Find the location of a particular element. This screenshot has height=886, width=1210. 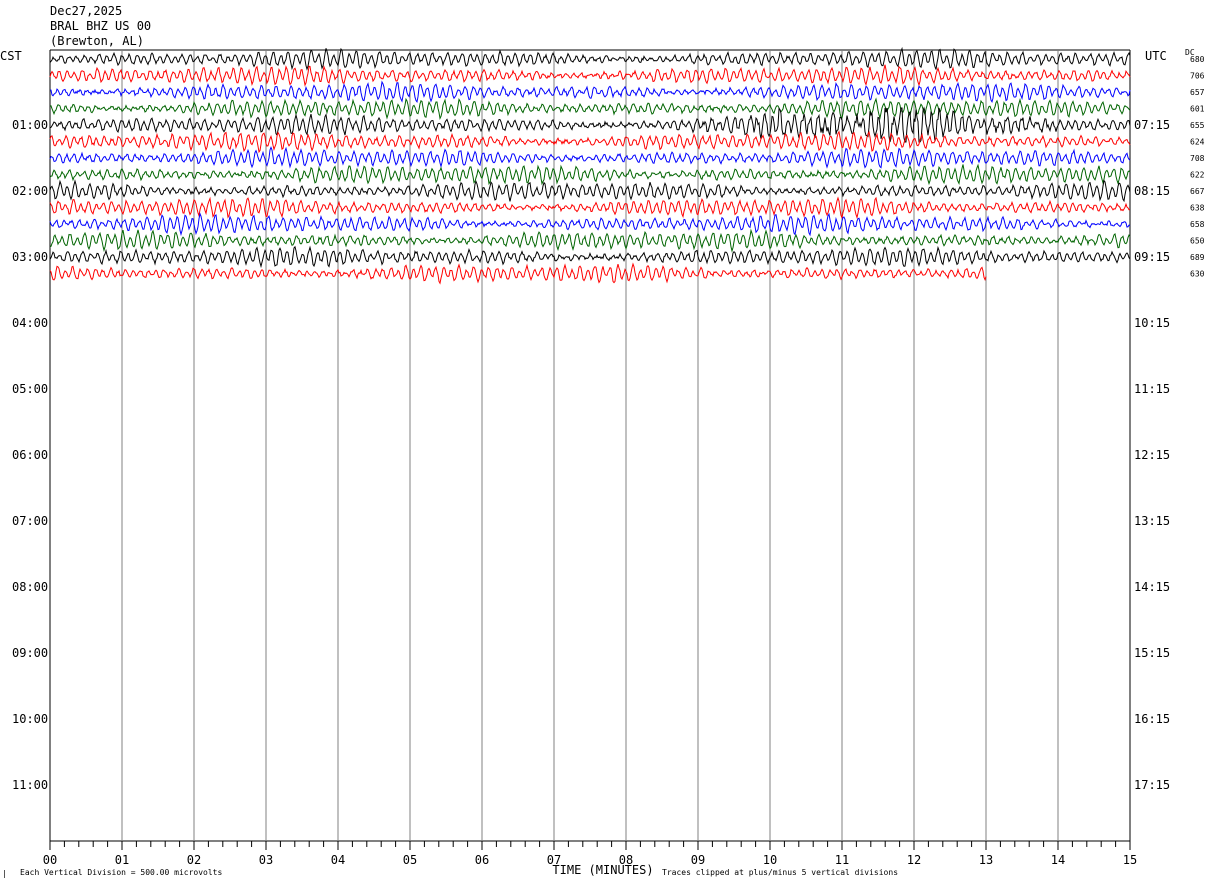

left-hour-label: 11:00 is located at coordinates (30, 785).